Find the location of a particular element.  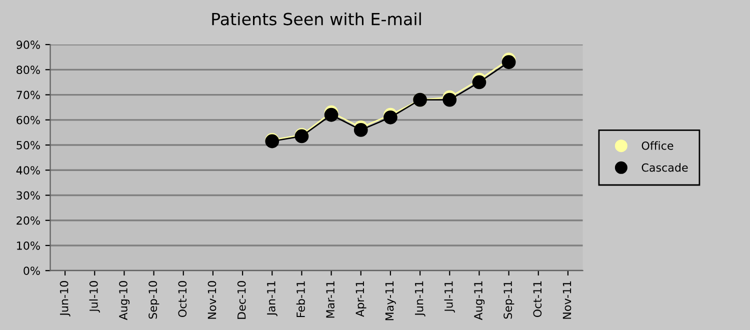

x-tick-label: Jul-11 is located at coordinates (449, 296).